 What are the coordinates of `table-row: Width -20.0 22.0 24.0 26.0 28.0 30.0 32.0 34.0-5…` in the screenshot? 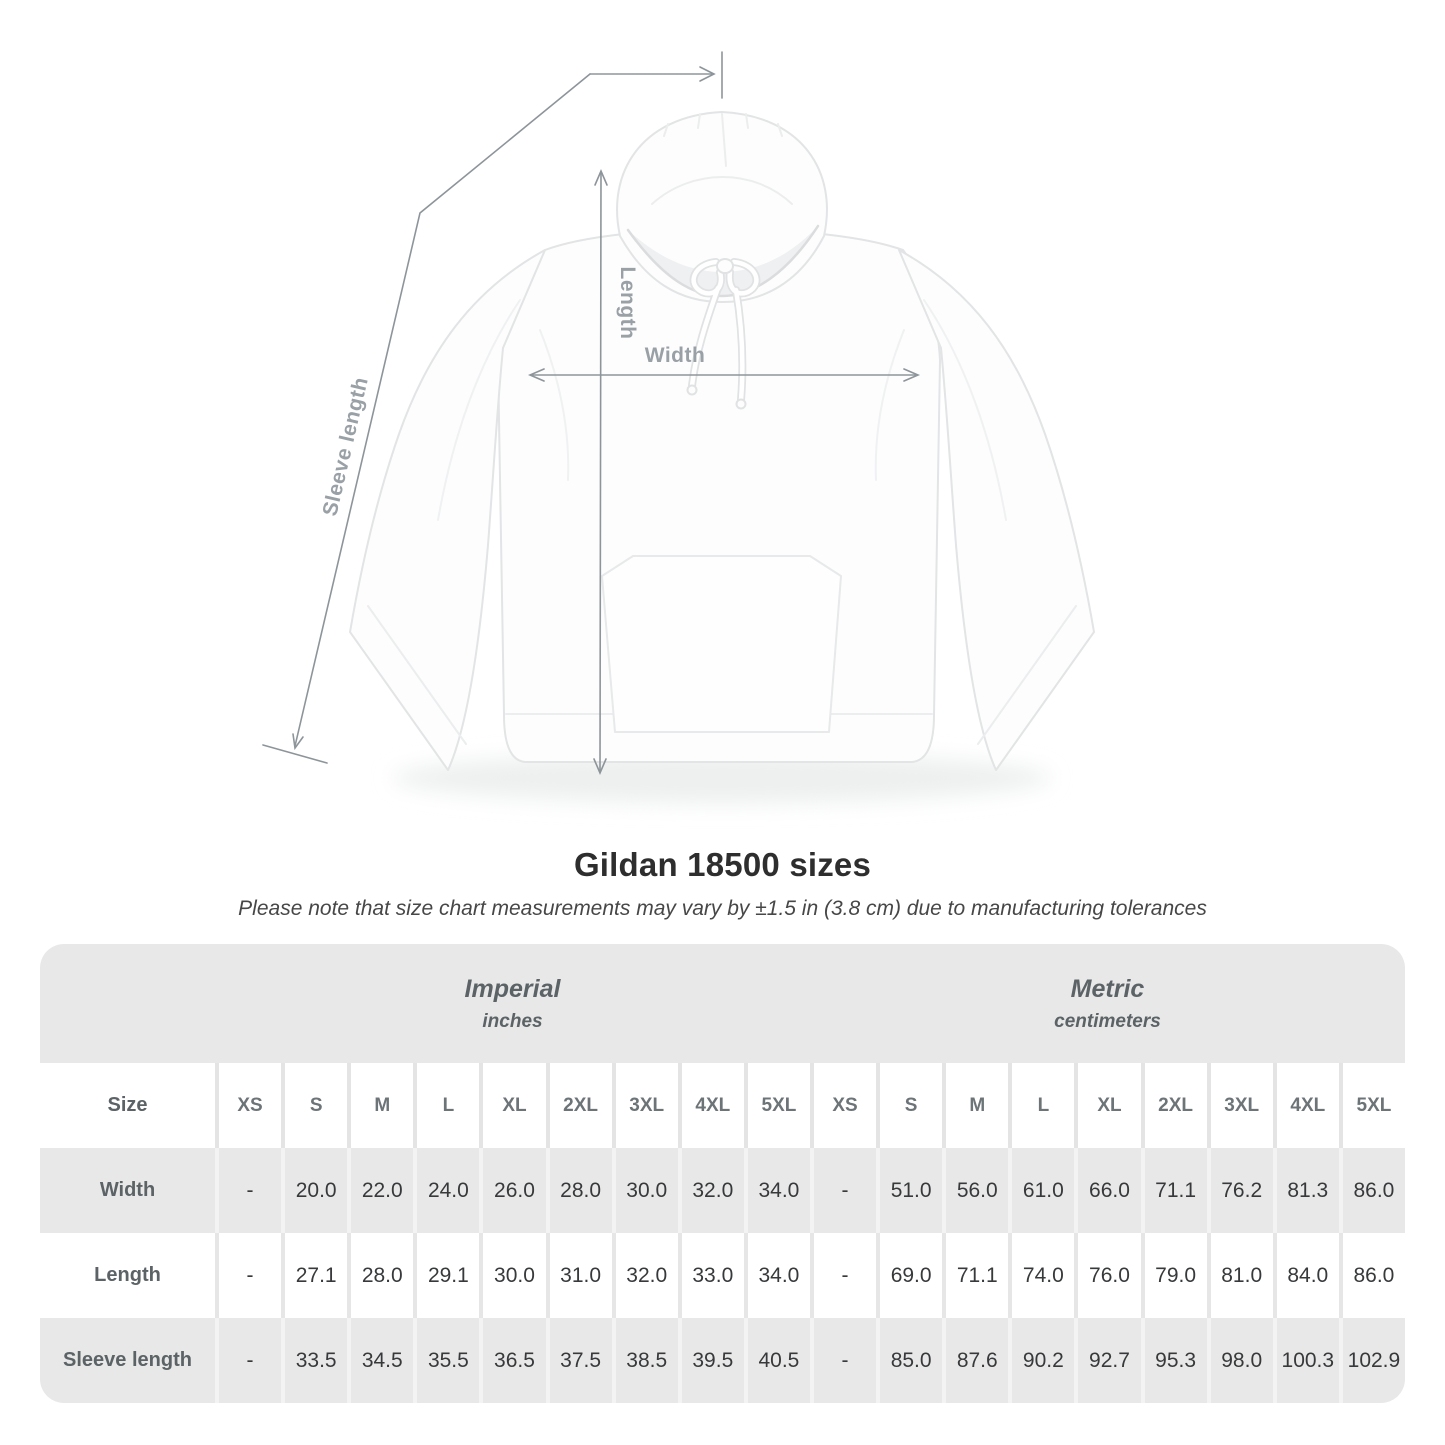 It's located at (722, 1190).